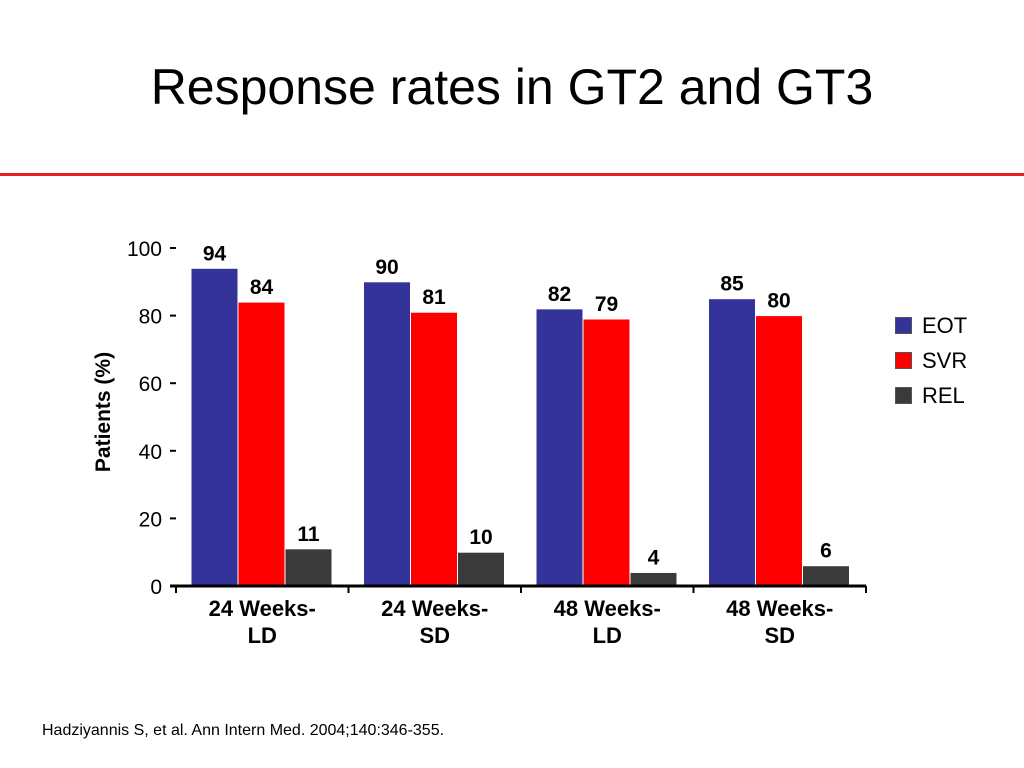  Describe the element at coordinates (150, 384) in the screenshot. I see `y-tick-label: 60` at that location.